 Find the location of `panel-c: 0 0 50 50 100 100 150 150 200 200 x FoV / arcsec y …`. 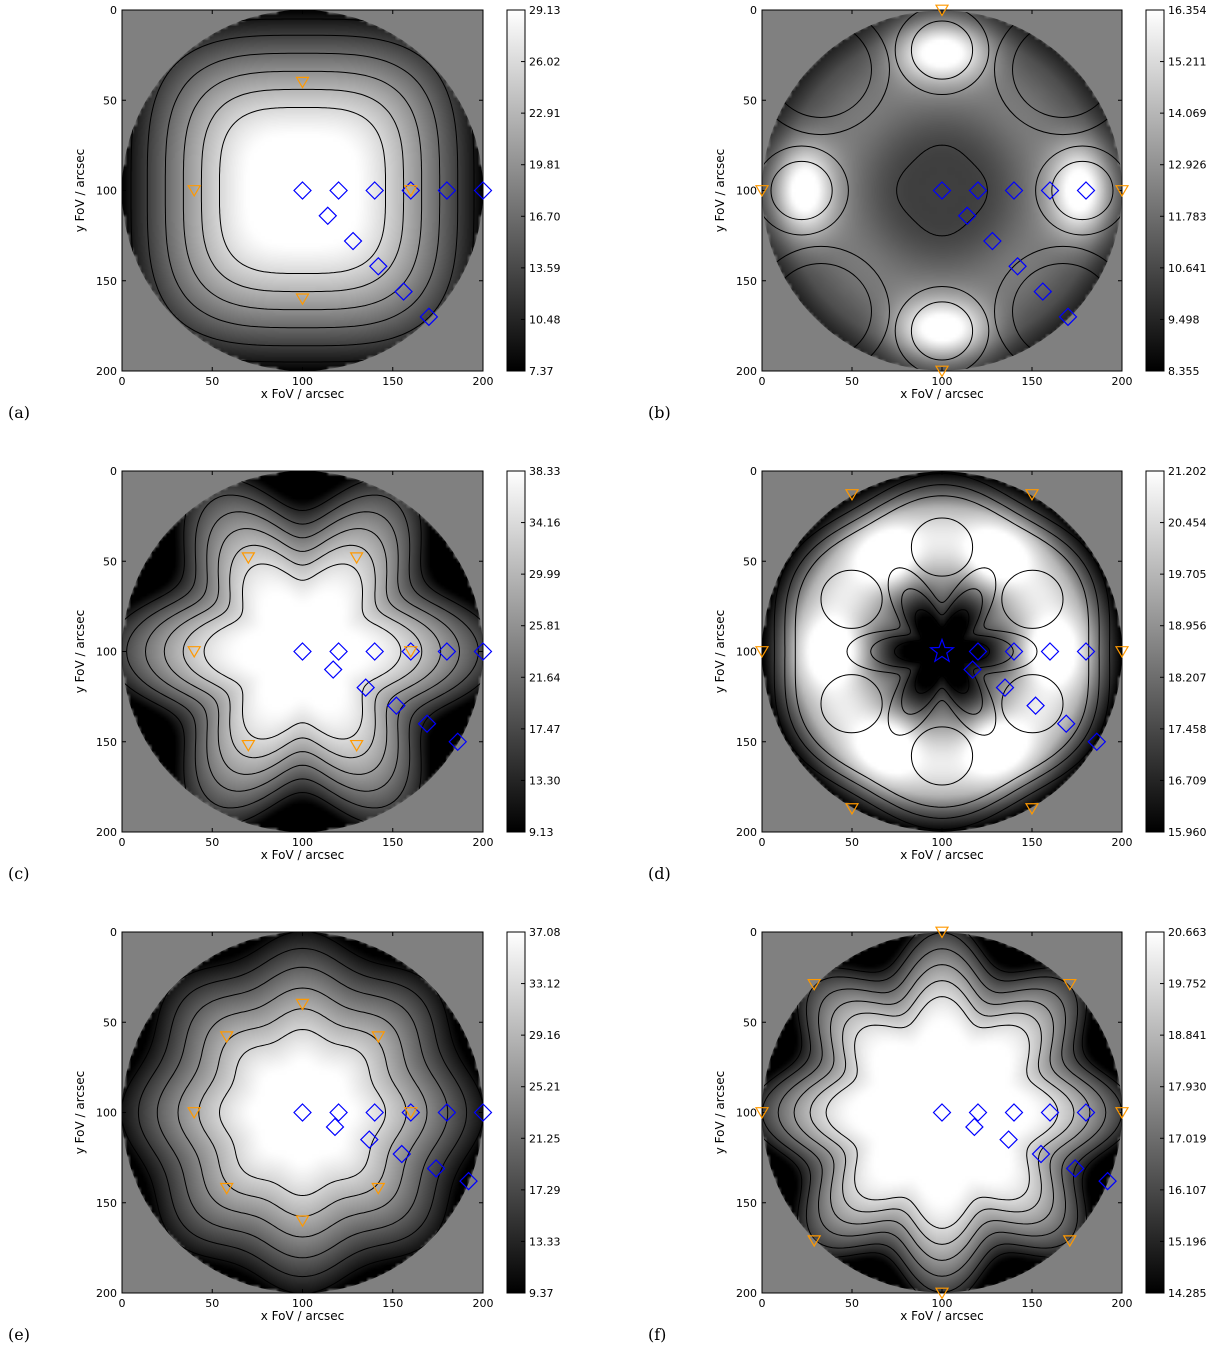

panel-c: 0 0 50 50 100 100 150 150 200 200 x FoV / arcsec y … is located at coordinates (284, 674).